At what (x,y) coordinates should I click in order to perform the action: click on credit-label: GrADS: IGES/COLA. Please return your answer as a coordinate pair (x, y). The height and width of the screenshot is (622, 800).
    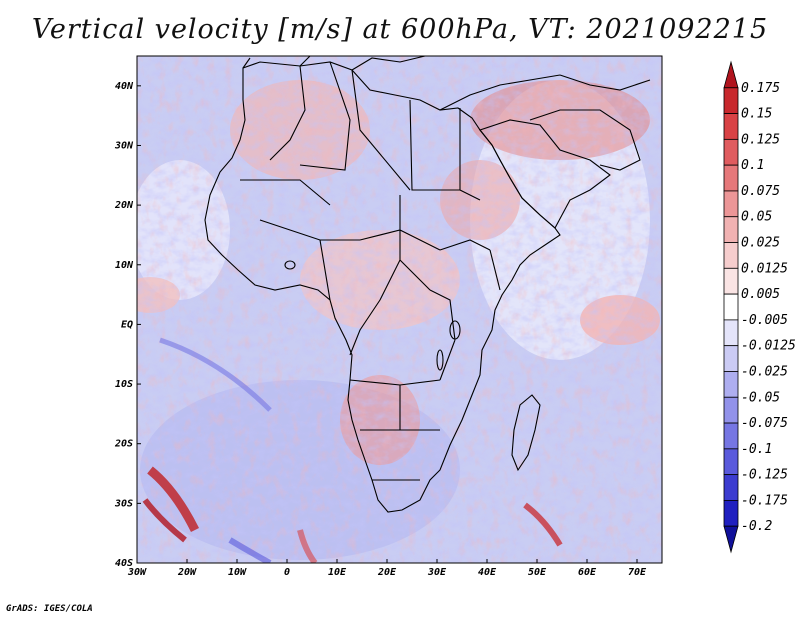
    Looking at the image, I should click on (49, 609).